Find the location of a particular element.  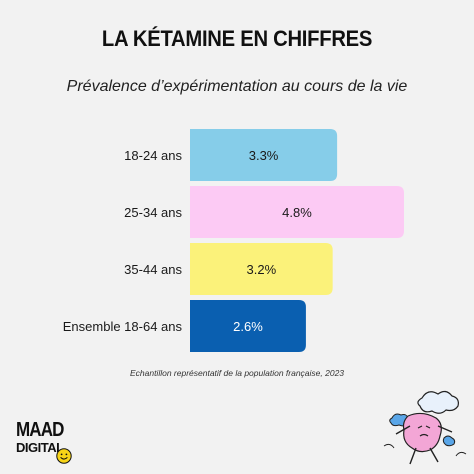

bar-value-label-0: 3.3% is located at coordinates (264, 155).